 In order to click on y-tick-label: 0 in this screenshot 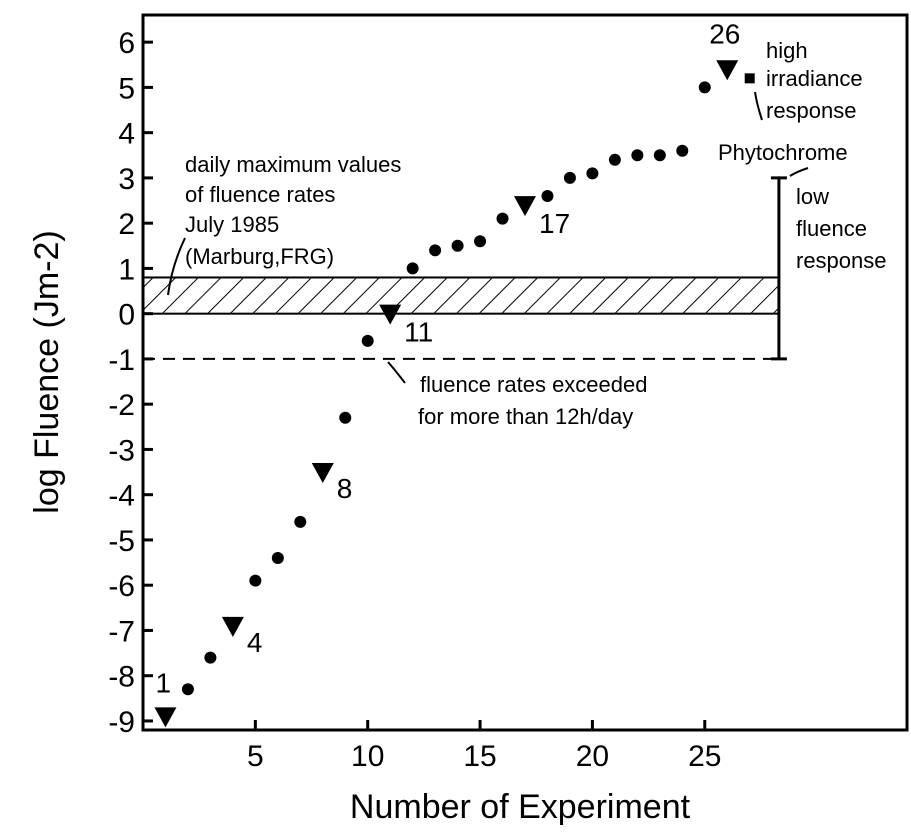, I will do `click(126, 315)`.